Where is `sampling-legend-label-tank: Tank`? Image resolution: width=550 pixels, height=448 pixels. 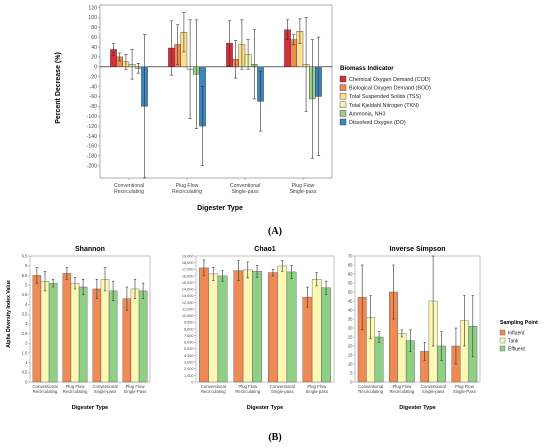 sampling-legend-label-tank: Tank is located at coordinates (513, 341).